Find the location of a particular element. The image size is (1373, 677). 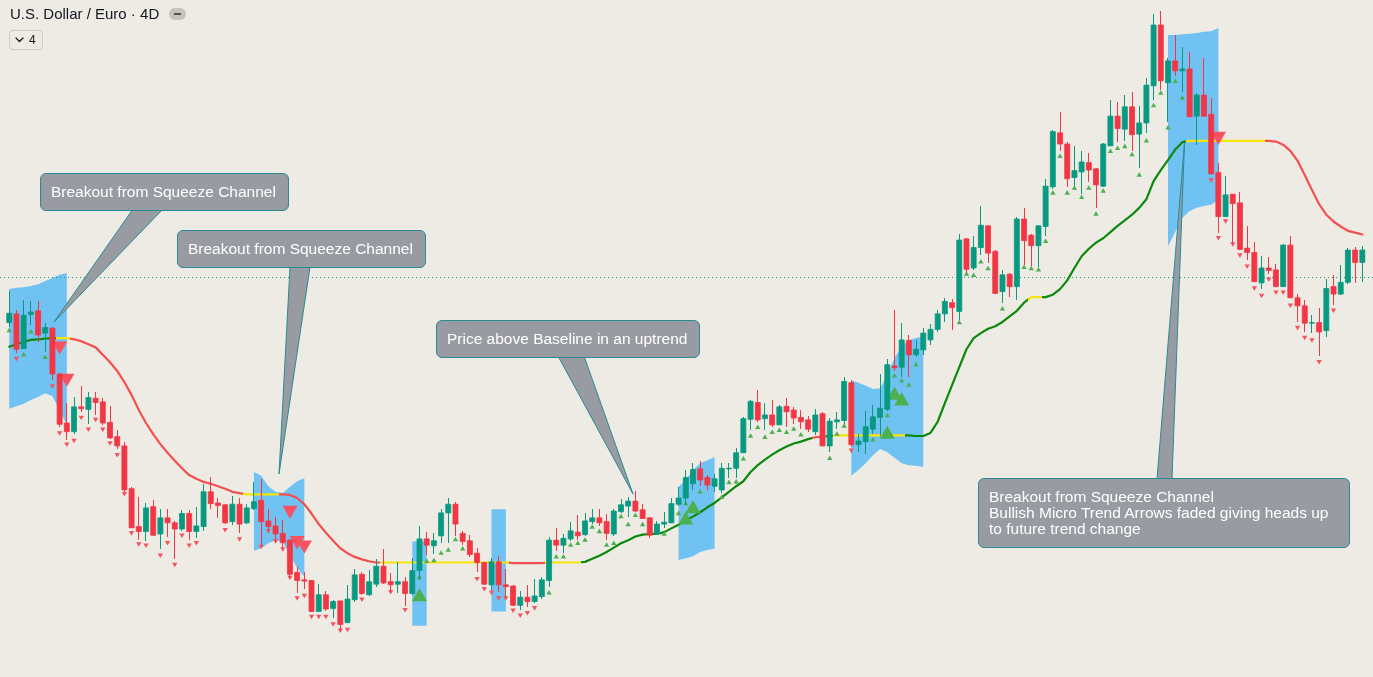

annotation: Price above Baseline in an uptrend is located at coordinates (567, 338).